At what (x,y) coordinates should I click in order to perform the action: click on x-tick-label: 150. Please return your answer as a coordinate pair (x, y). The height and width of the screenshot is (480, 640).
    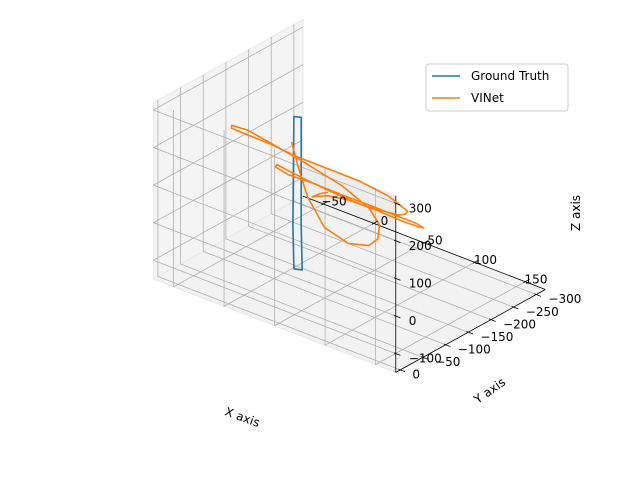
    Looking at the image, I should click on (536, 280).